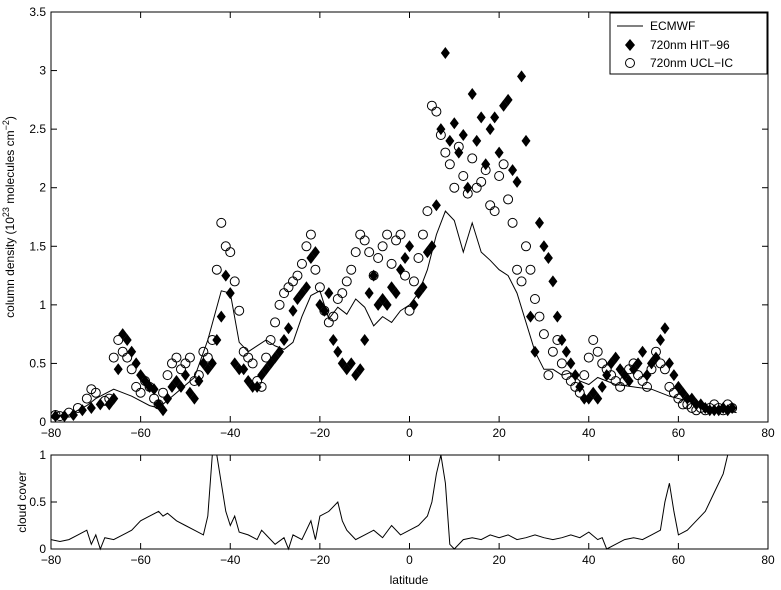 This screenshot has width=781, height=590. I want to click on bottom-x-tick-label: 40, so click(589, 560).